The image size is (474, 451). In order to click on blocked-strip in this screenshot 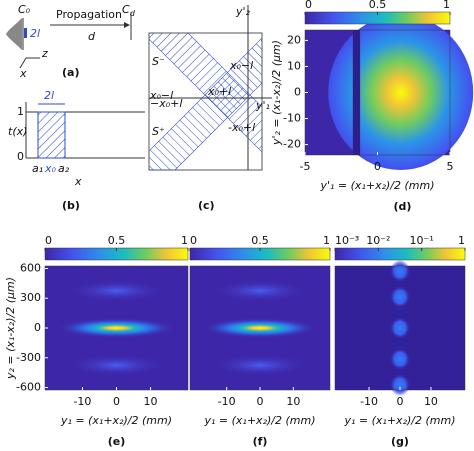, I will do `click(356, 92)`.